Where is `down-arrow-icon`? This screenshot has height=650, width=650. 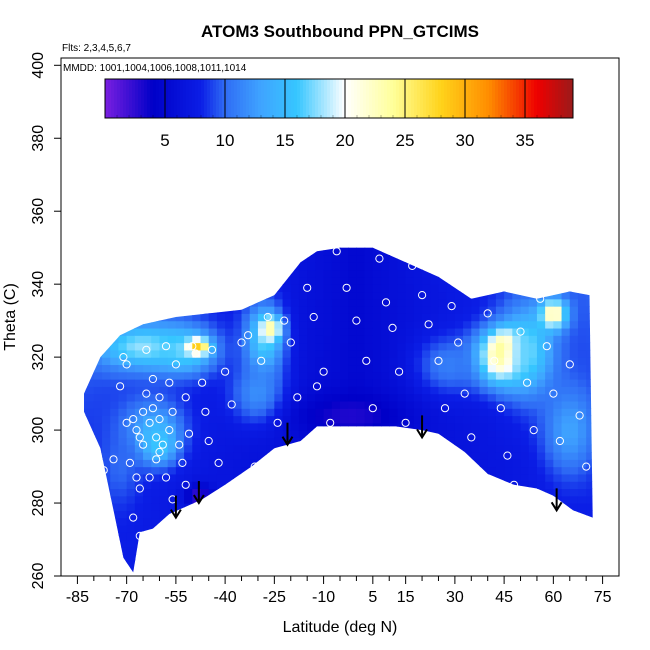 down-arrow-icon is located at coordinates (556, 500).